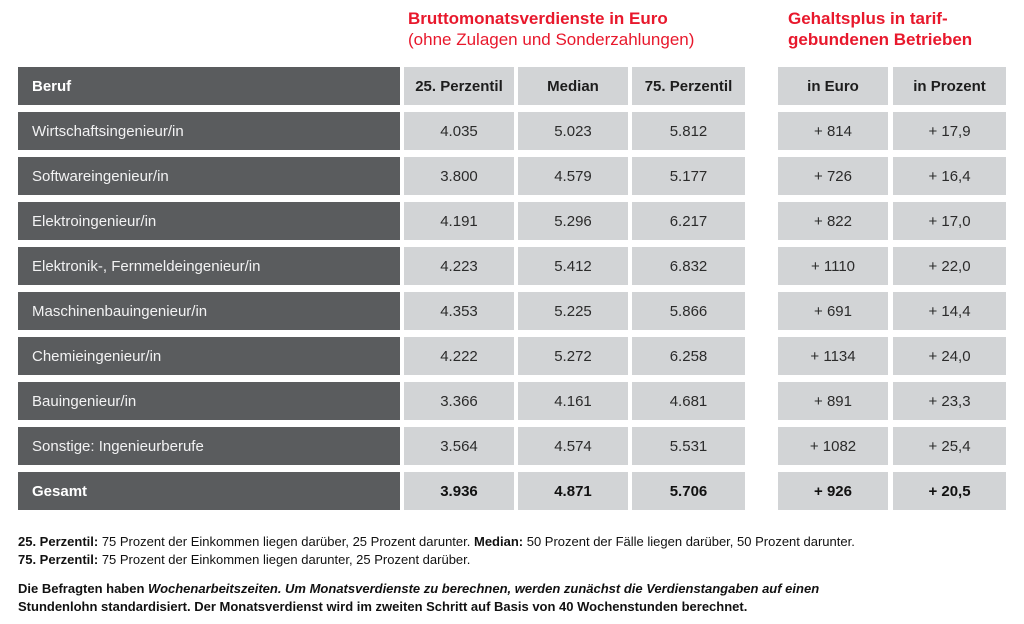  What do you see at coordinates (833, 86) in the screenshot?
I see `column-header-euro: in Euro` at bounding box center [833, 86].